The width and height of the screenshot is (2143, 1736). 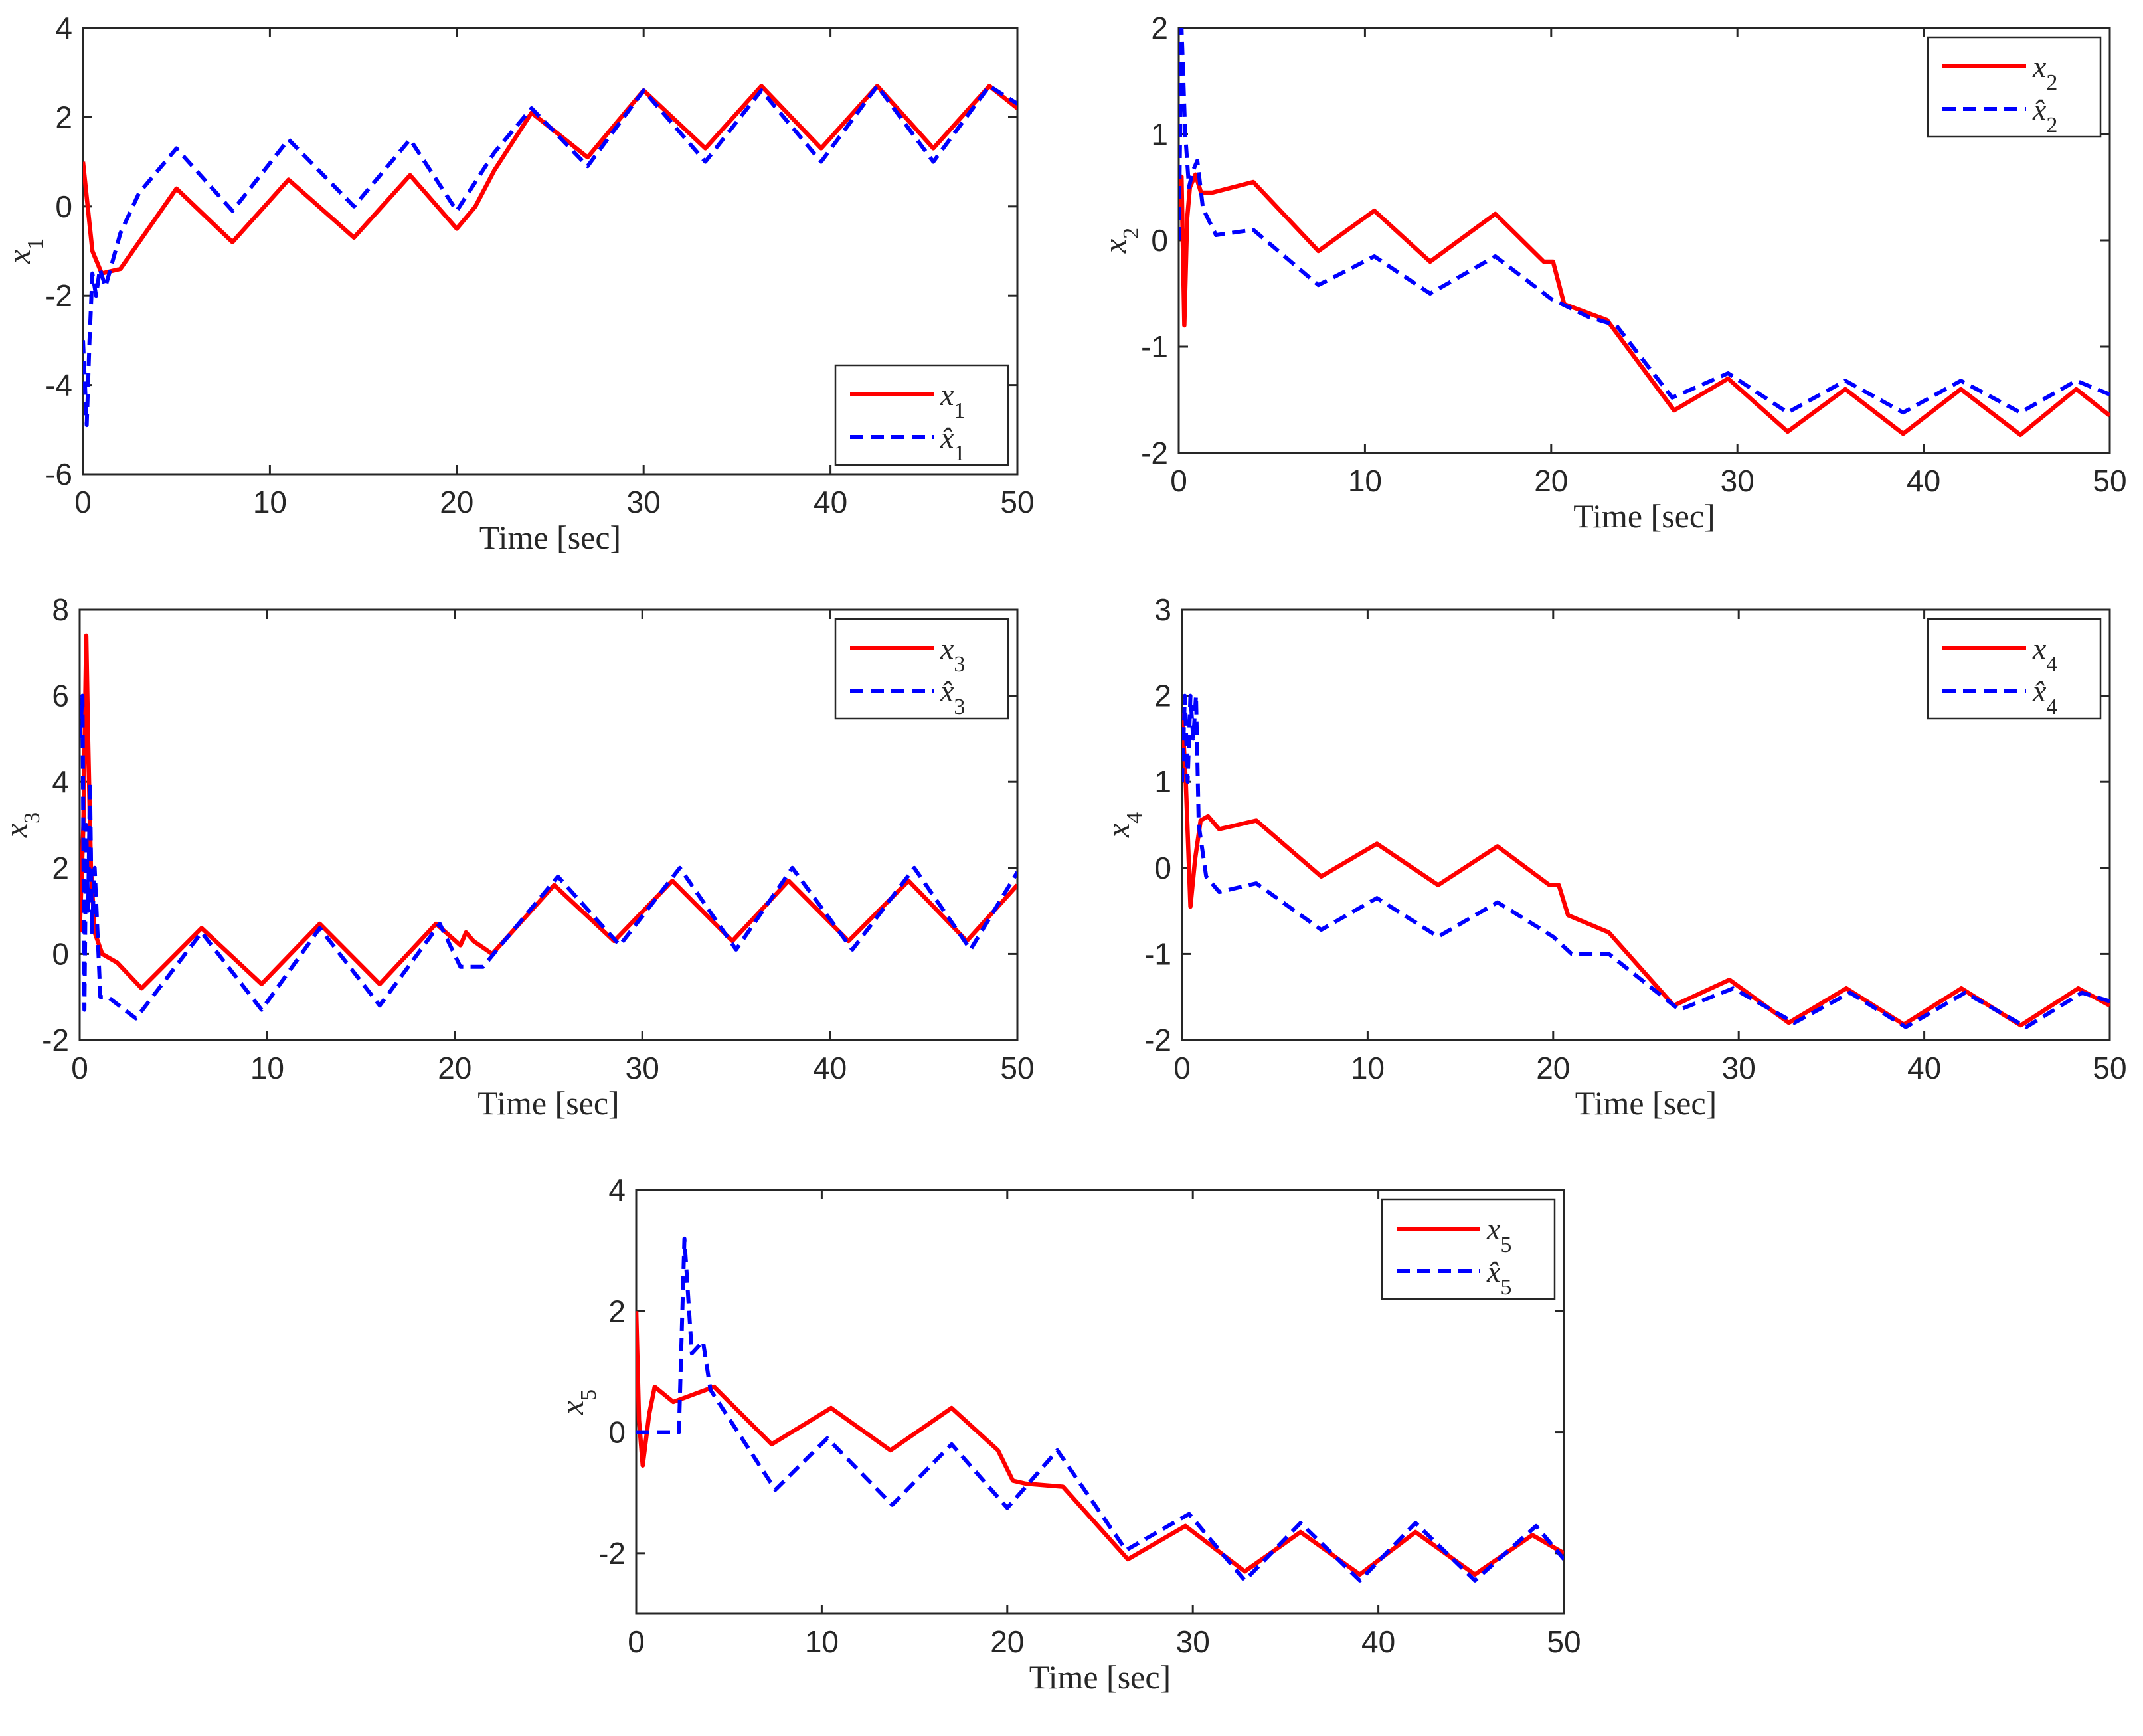 What do you see at coordinates (60, 696) in the screenshot?
I see `y-tick-label: 6` at bounding box center [60, 696].